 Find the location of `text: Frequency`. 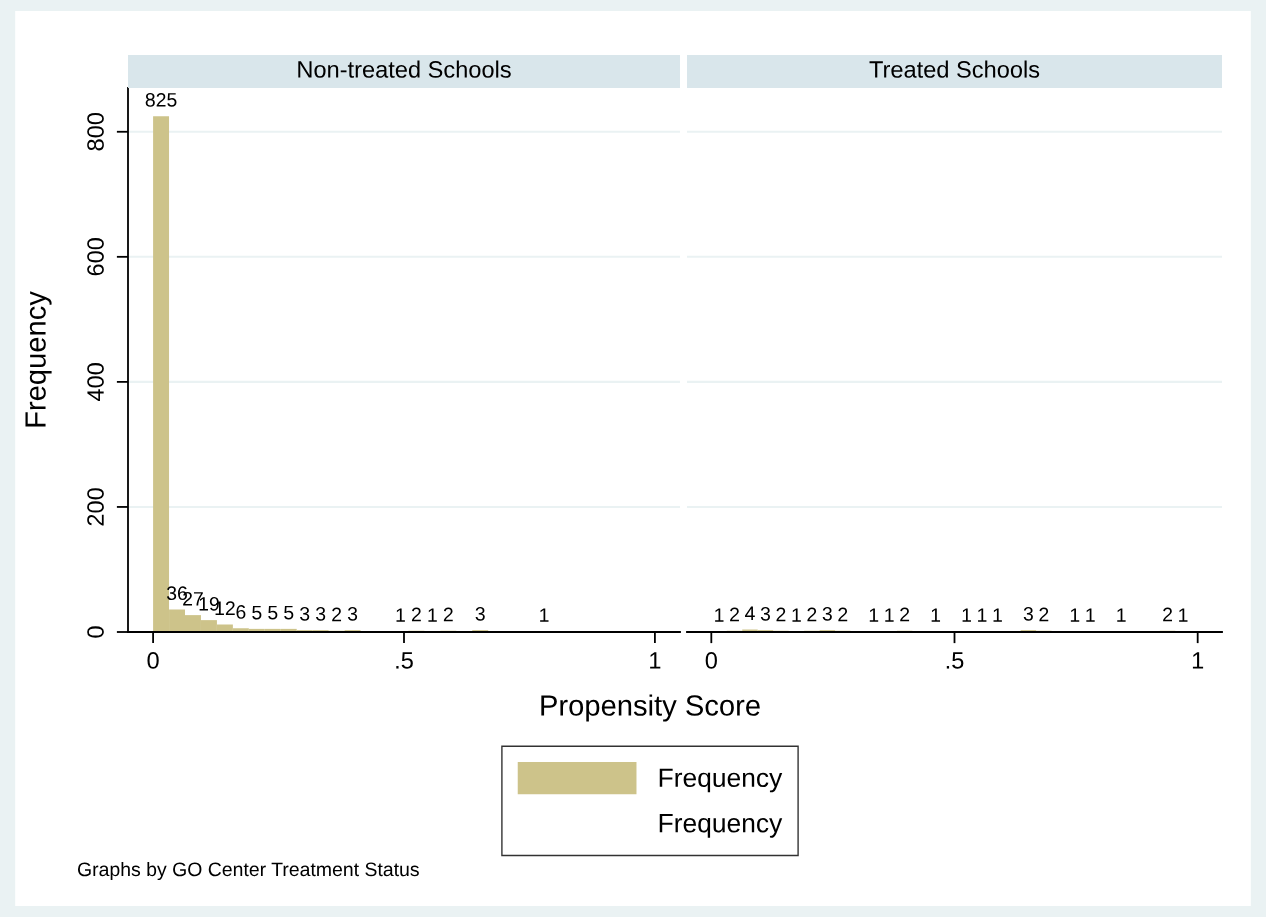

text: Frequency is located at coordinates (721, 826).